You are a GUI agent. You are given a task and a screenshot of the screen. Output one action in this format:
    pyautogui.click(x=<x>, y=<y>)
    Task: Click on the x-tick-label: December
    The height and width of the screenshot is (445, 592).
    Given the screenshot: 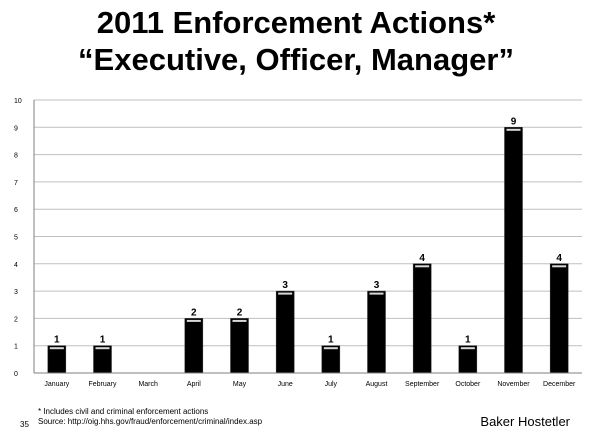 What is the action you would take?
    pyautogui.click(x=559, y=384)
    